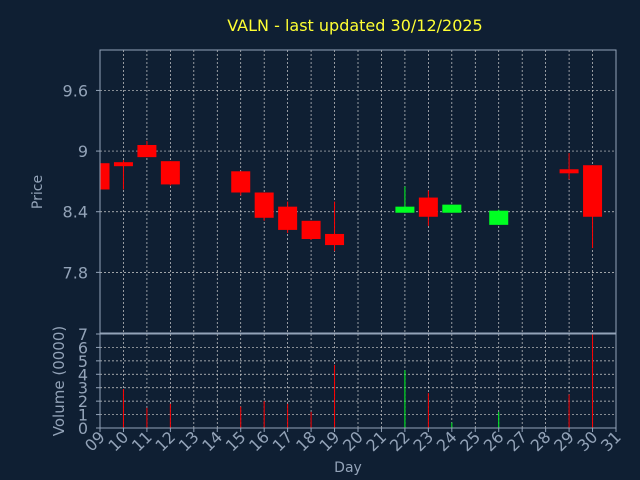  Describe the element at coordinates (83, 151) in the screenshot. I see `price-tick-label: 9` at that location.